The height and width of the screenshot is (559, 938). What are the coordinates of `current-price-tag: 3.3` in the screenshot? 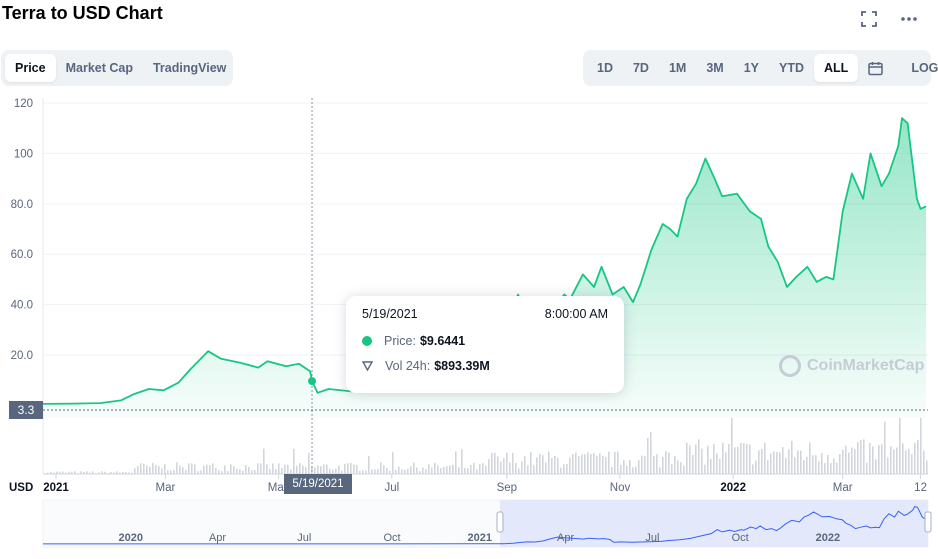 It's located at (26, 410).